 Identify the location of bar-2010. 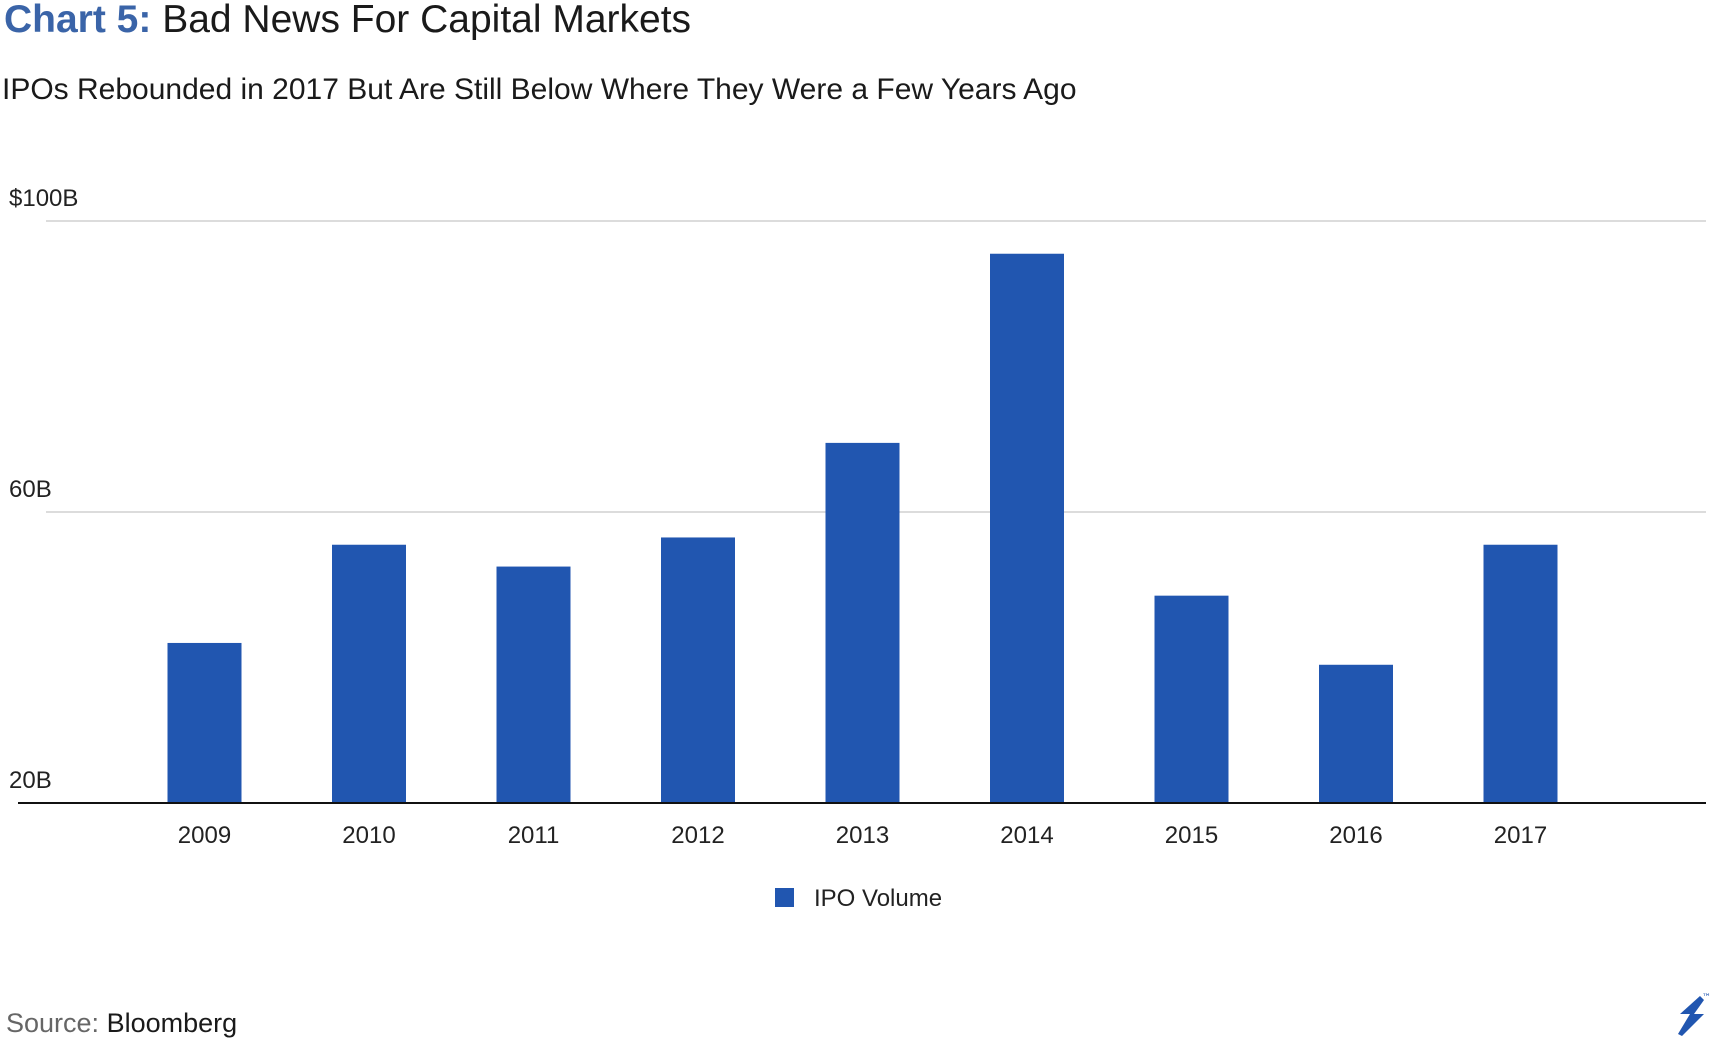
(369, 673).